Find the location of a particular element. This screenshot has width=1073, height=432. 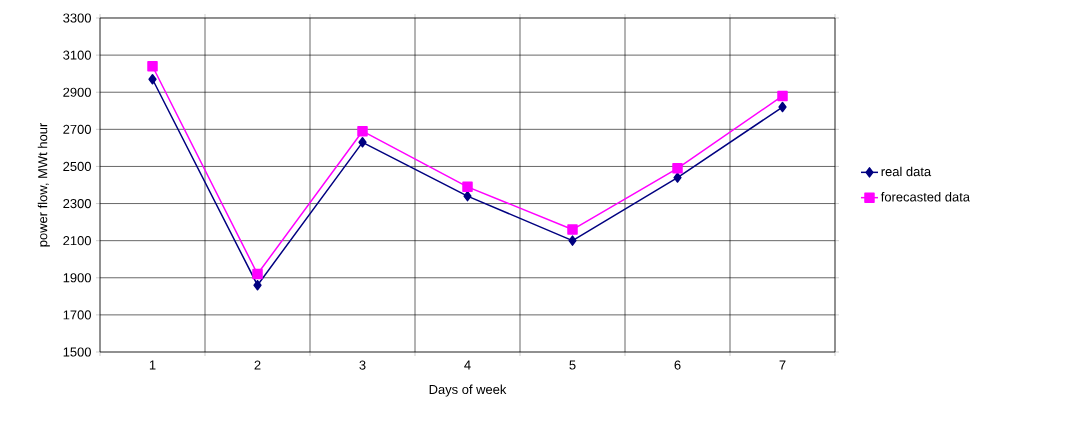

y-tick-label: 2900 is located at coordinates (77, 92).